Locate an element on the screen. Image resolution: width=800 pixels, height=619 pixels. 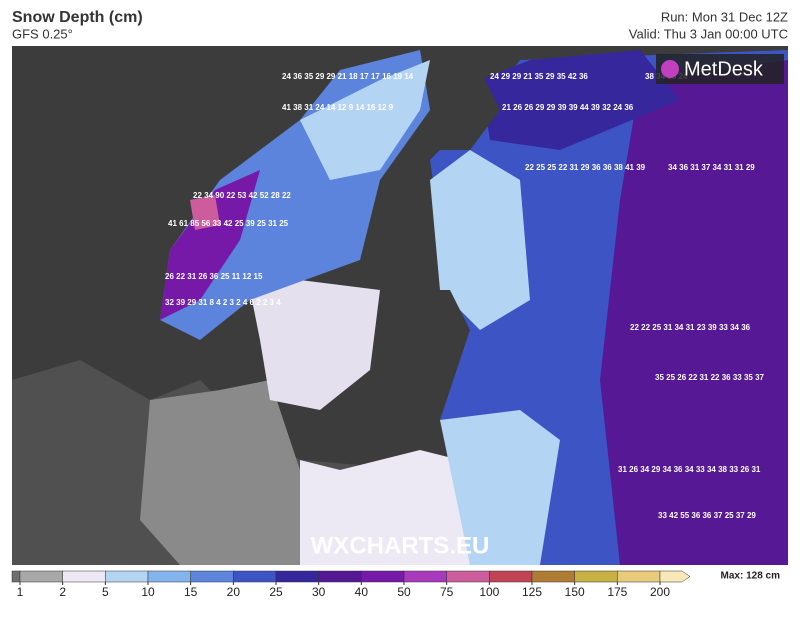
map-label: 34 36 31 37 34 31 31 29 is located at coordinates (711, 167).